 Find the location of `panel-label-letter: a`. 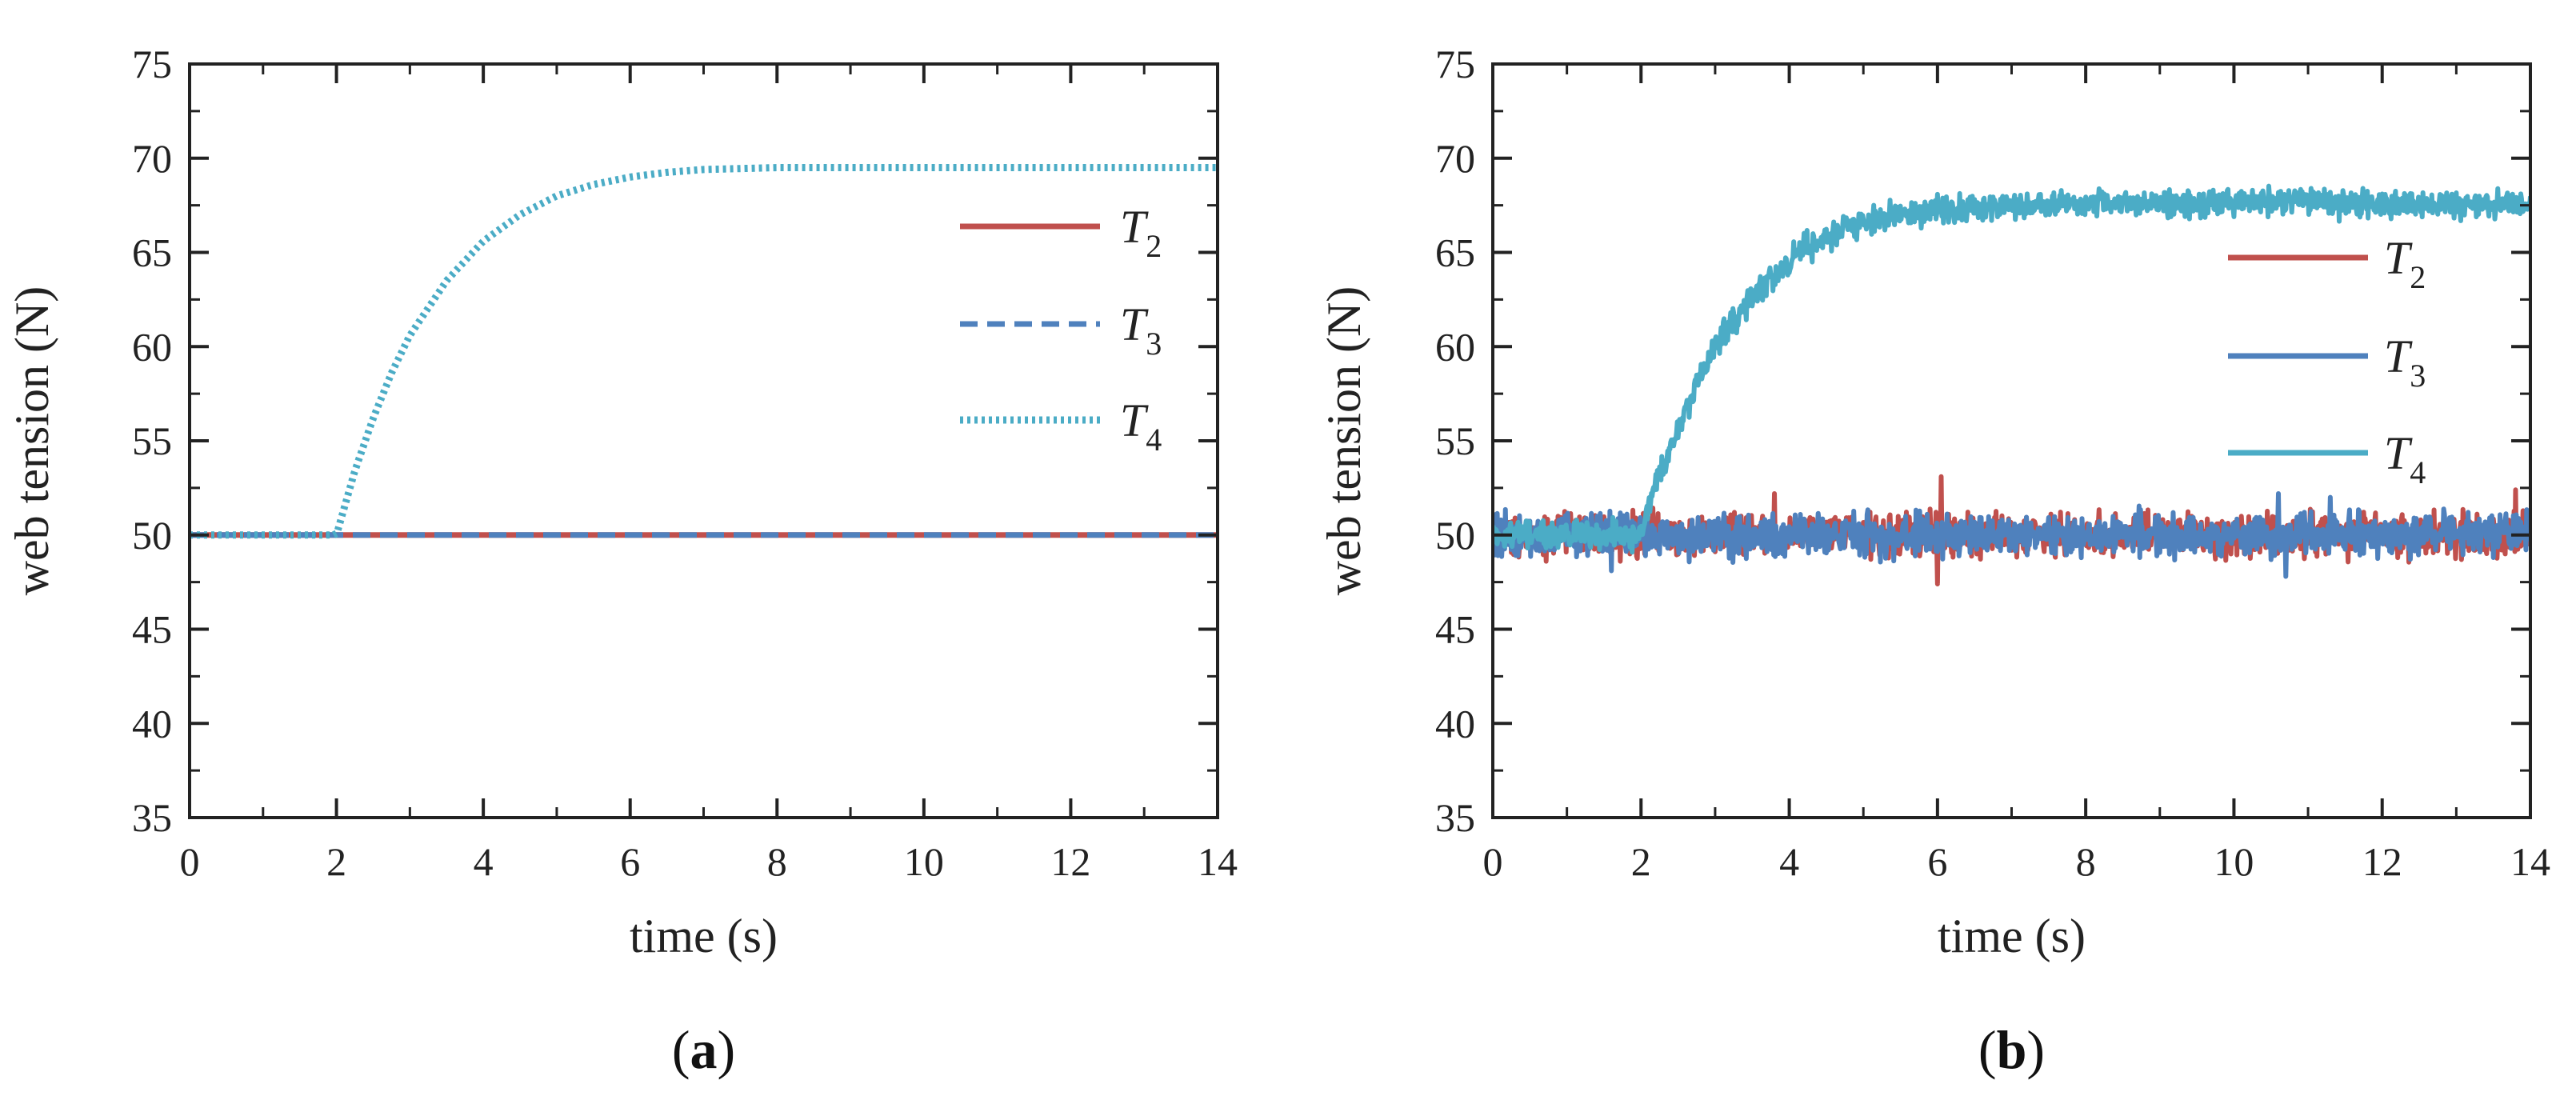

panel-label-letter: a is located at coordinates (704, 1049).